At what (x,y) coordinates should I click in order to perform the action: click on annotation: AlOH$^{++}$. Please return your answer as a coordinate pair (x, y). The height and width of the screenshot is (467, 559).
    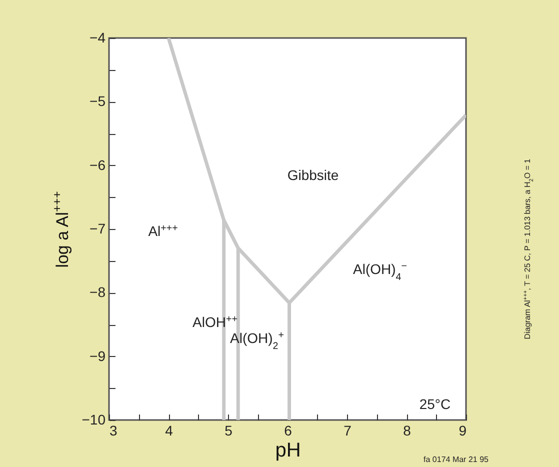
    Looking at the image, I should click on (215, 322).